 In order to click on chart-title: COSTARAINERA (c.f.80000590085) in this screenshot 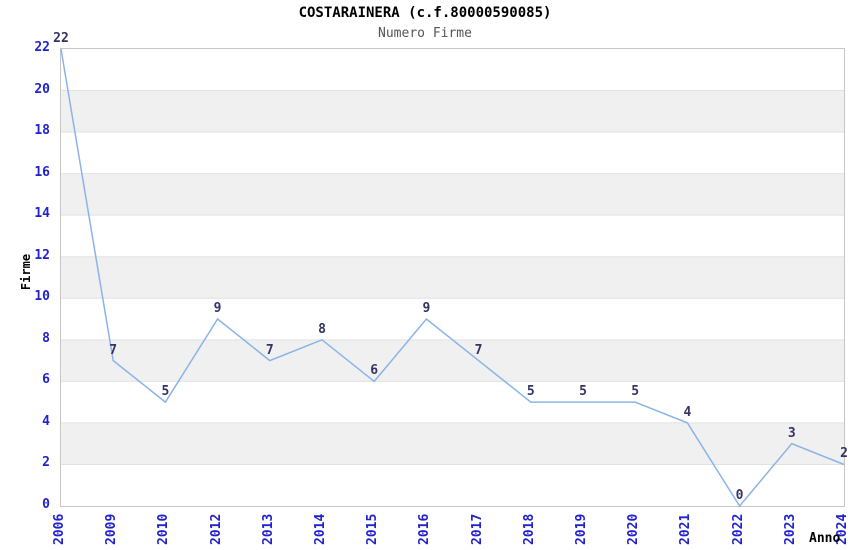, I will do `click(425, 13)`.